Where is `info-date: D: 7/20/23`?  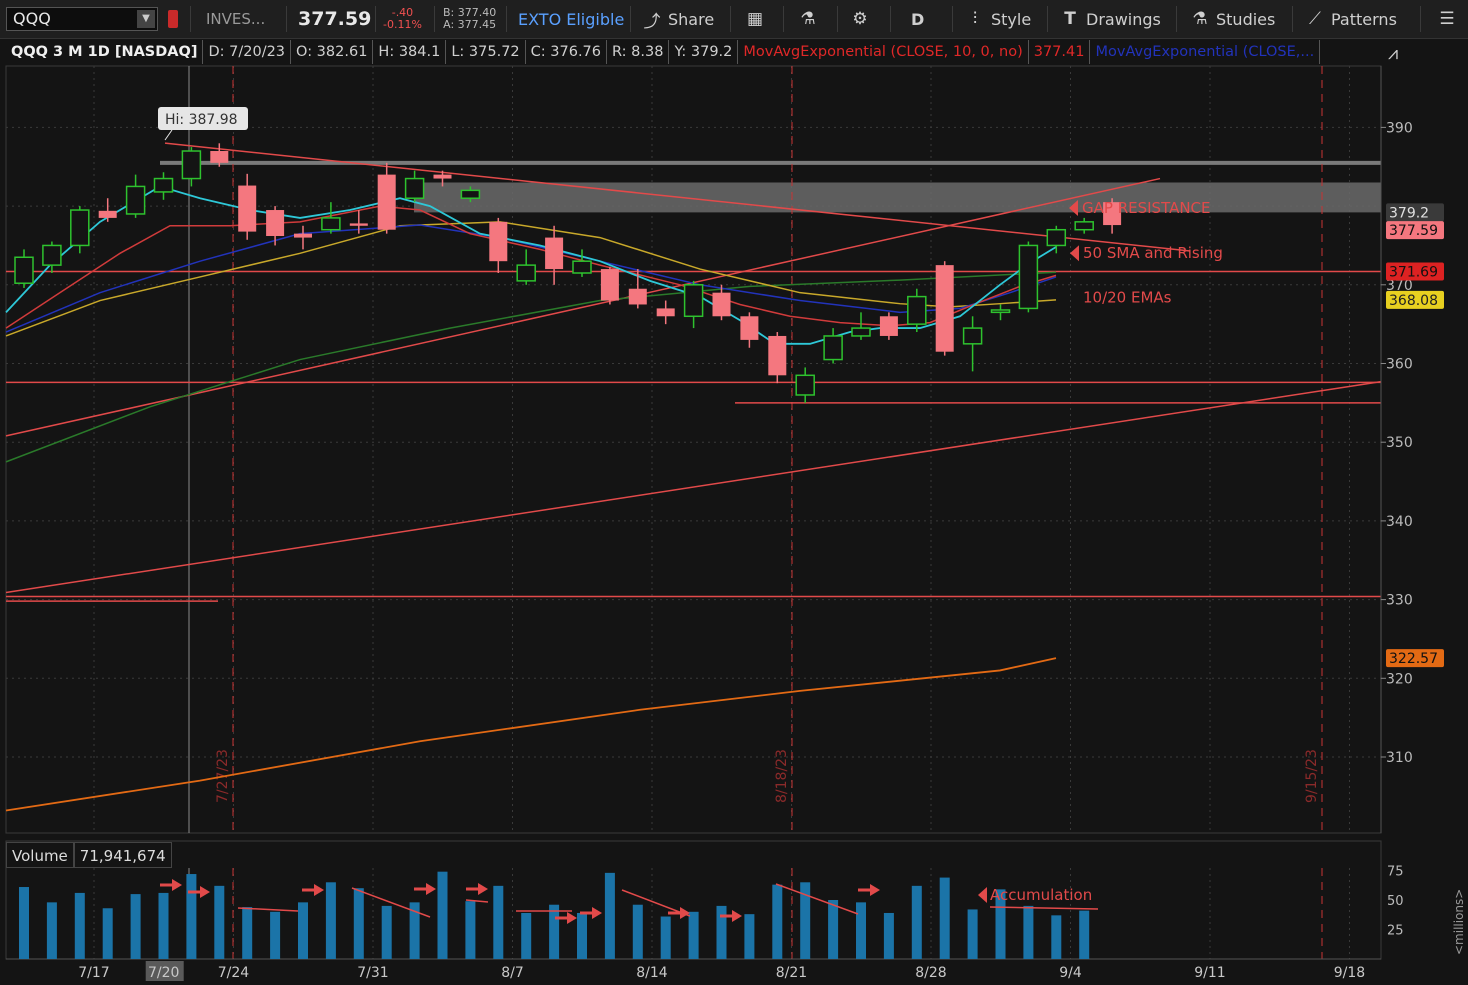
info-date: D: 7/20/23 is located at coordinates (247, 52).